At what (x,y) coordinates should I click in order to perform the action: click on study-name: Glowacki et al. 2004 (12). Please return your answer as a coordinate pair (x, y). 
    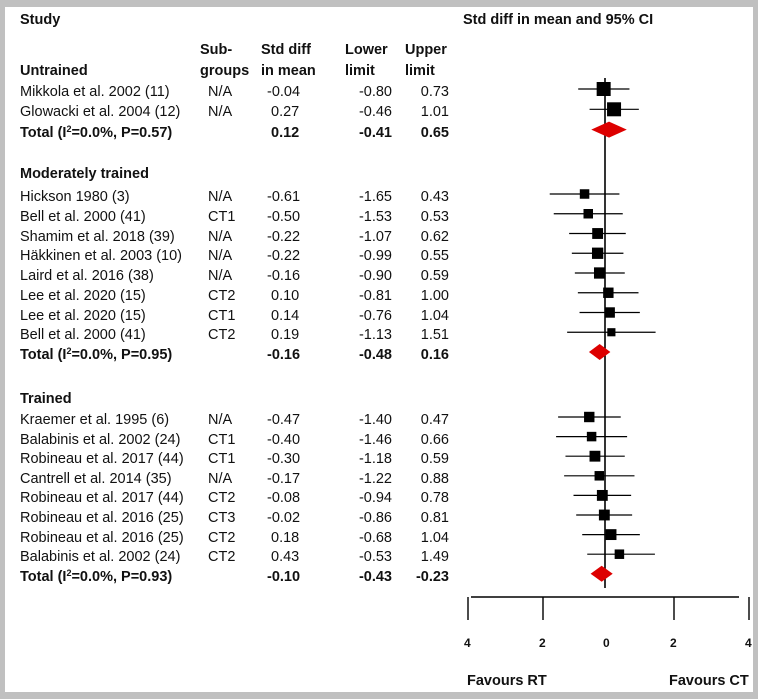
    Looking at the image, I should click on (100, 112).